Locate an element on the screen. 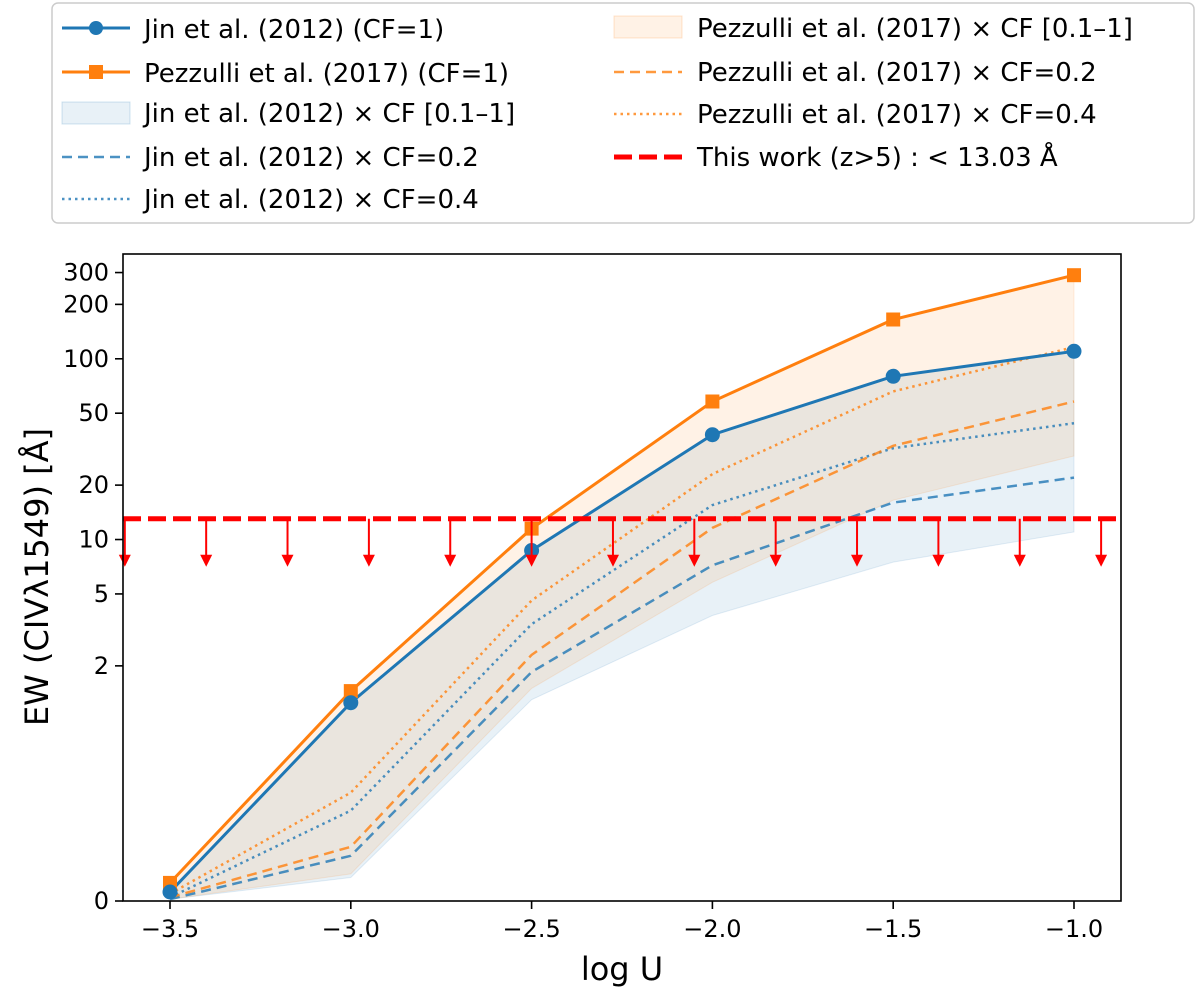 This screenshot has height=992, width=1200. legend-handle-pez-band is located at coordinates (648, 27).